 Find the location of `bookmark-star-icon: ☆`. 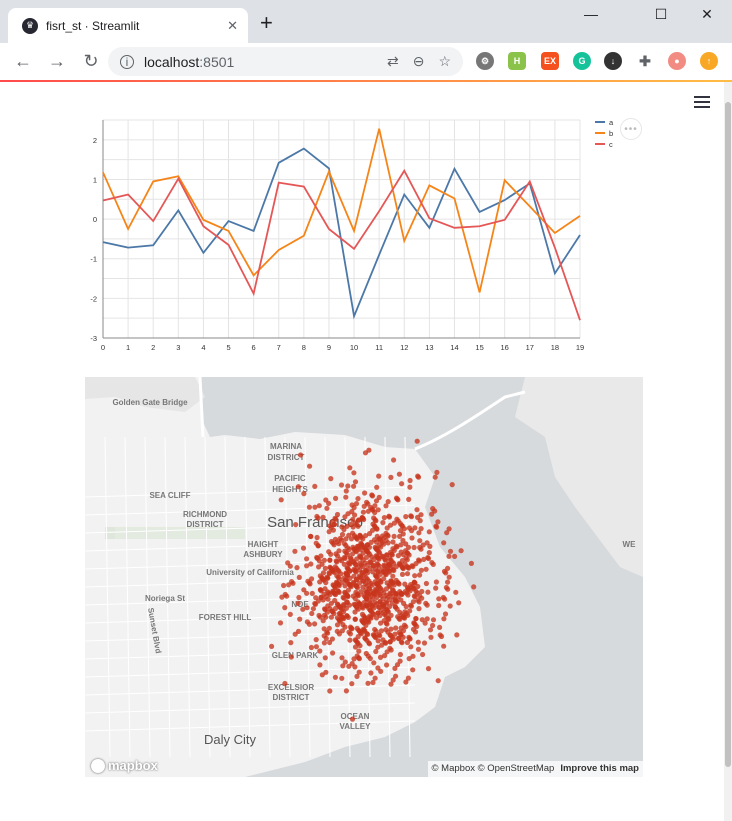

bookmark-star-icon: ☆ is located at coordinates (444, 61).